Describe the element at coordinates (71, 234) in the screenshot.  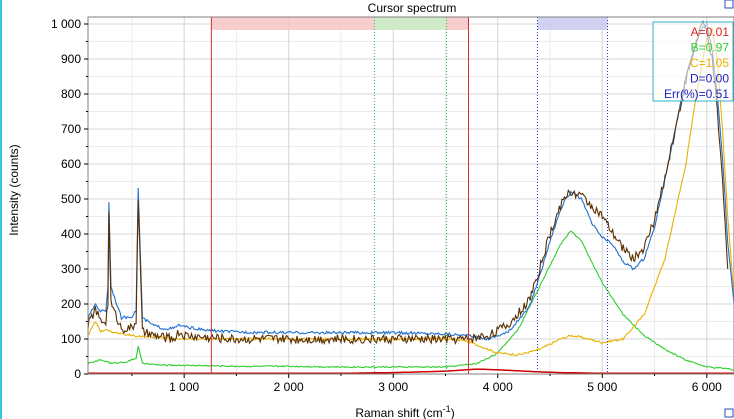
I see `y-tick-label: 400` at that location.